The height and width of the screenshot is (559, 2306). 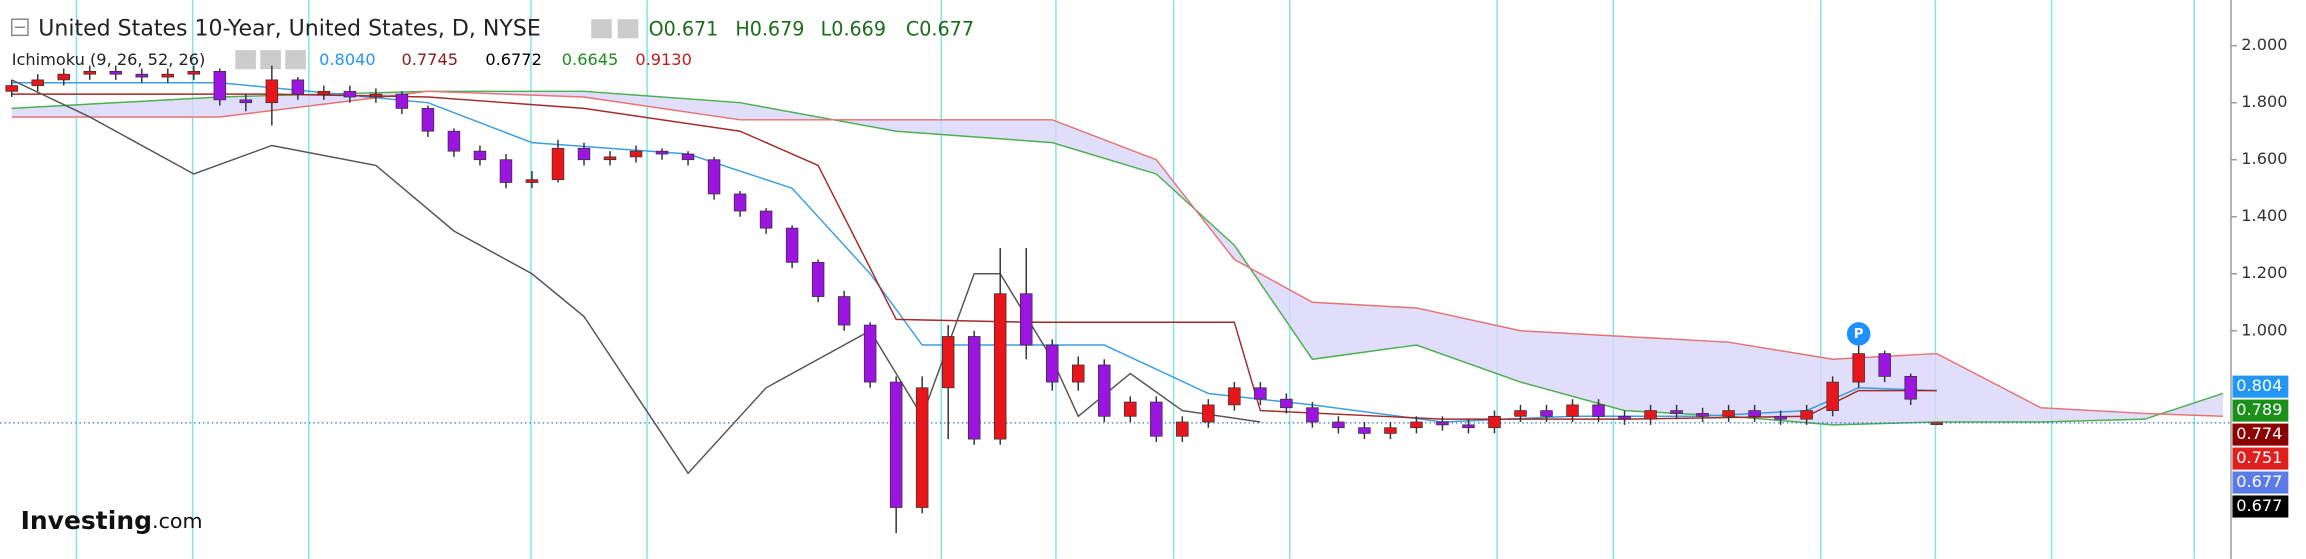 I want to click on price-tag-label: 0.774, so click(x=2259, y=433).